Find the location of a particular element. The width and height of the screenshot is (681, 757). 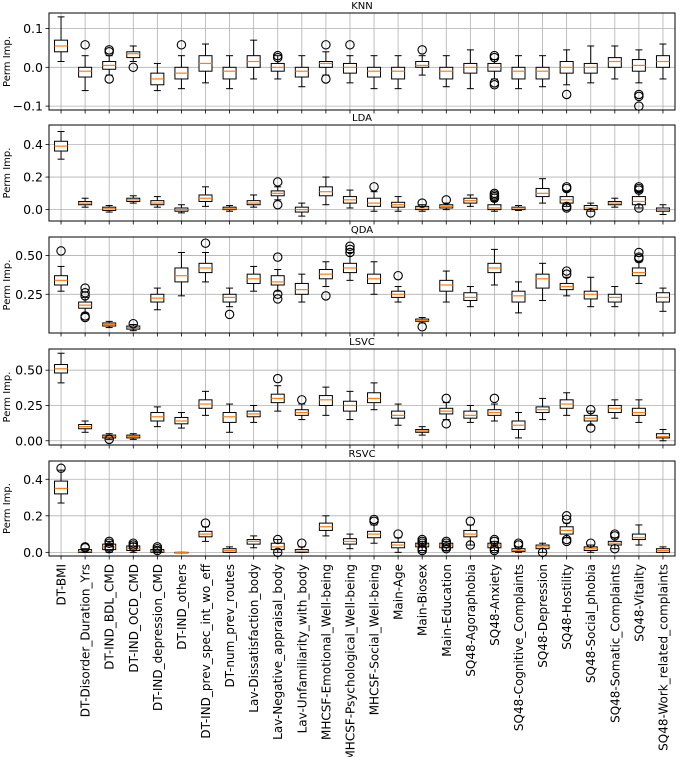

box-DT-Disorder_Duration_Yrs is located at coordinates (85, 202).